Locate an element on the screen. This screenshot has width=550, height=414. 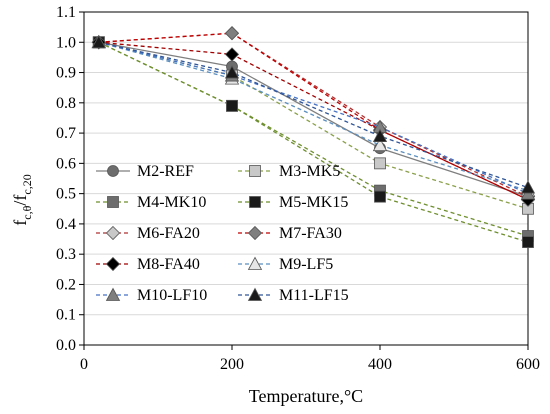
y-tick-label: 0.9 is located at coordinates (66, 73).